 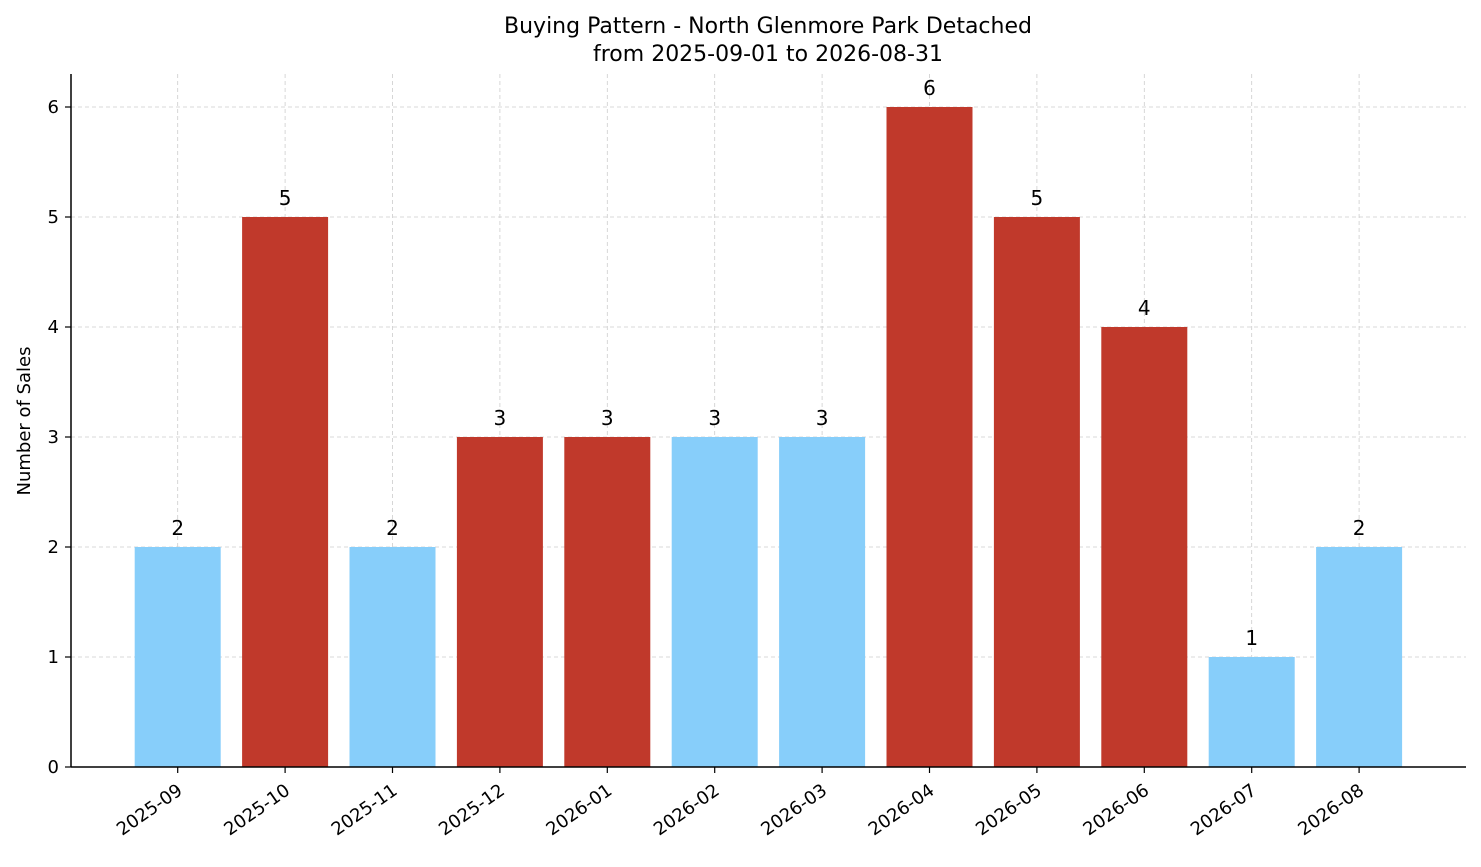 What do you see at coordinates (902, 810) in the screenshot?
I see `x-tick-label: 2026-04` at bounding box center [902, 810].